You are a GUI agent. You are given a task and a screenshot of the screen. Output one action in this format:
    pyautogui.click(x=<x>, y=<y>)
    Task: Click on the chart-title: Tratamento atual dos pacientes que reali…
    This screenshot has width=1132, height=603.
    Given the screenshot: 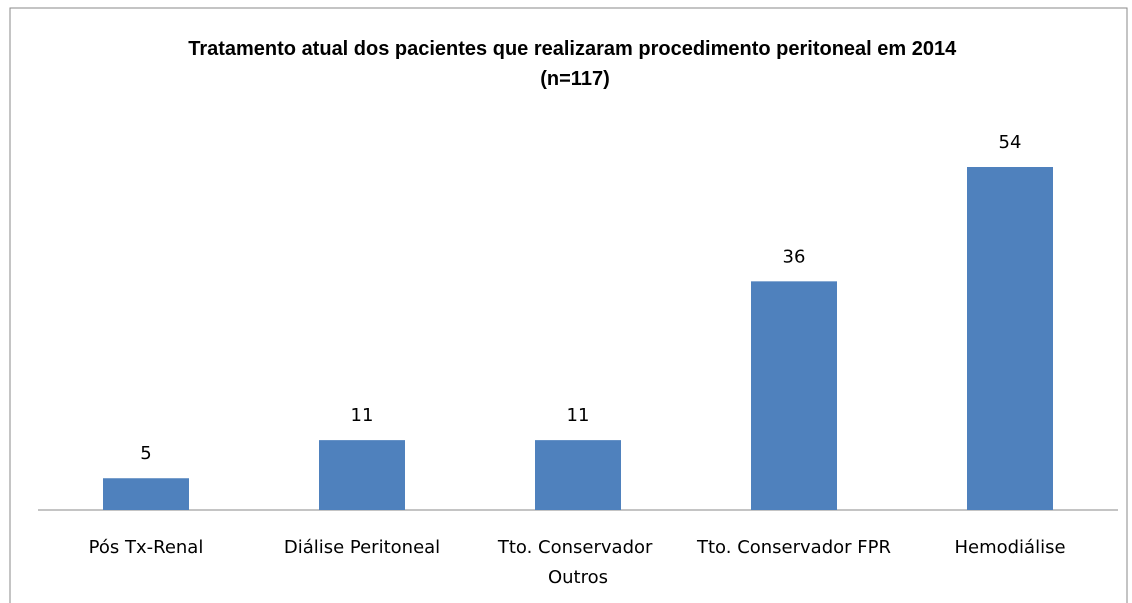 What is the action you would take?
    pyautogui.click(x=575, y=64)
    